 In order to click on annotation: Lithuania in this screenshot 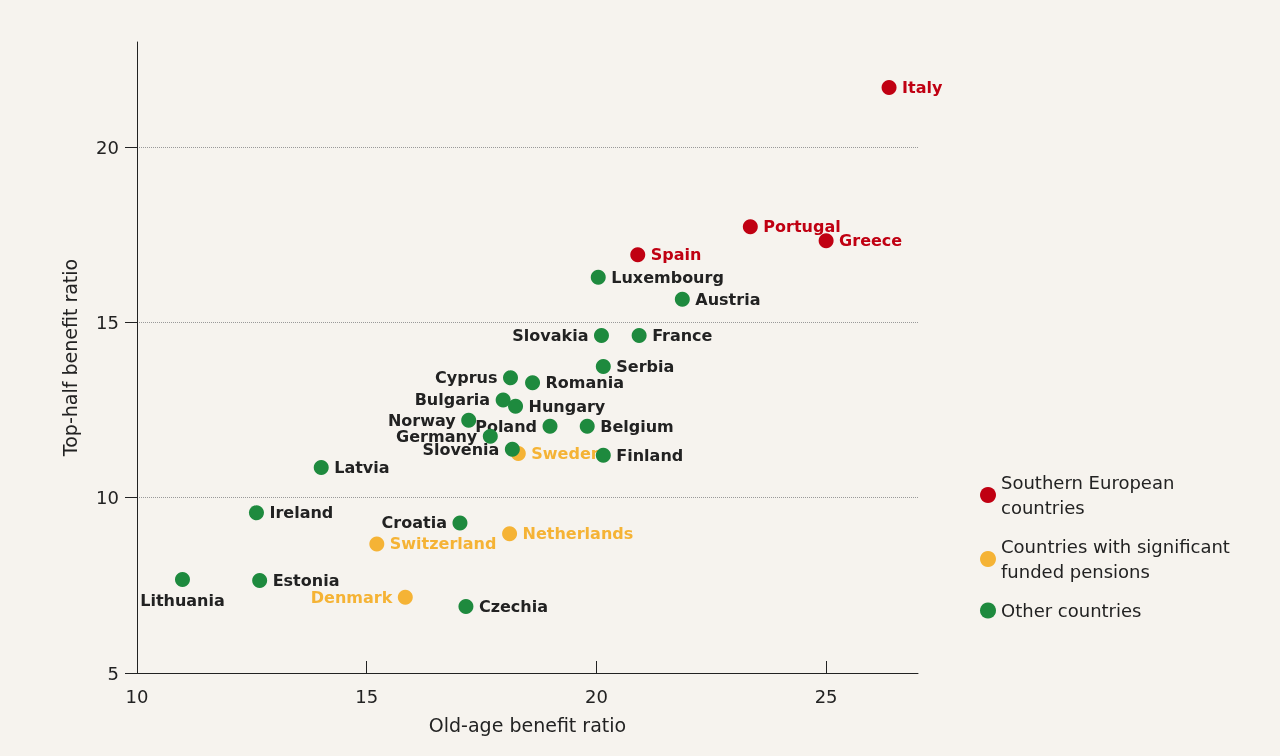, I will do `click(182, 600)`.